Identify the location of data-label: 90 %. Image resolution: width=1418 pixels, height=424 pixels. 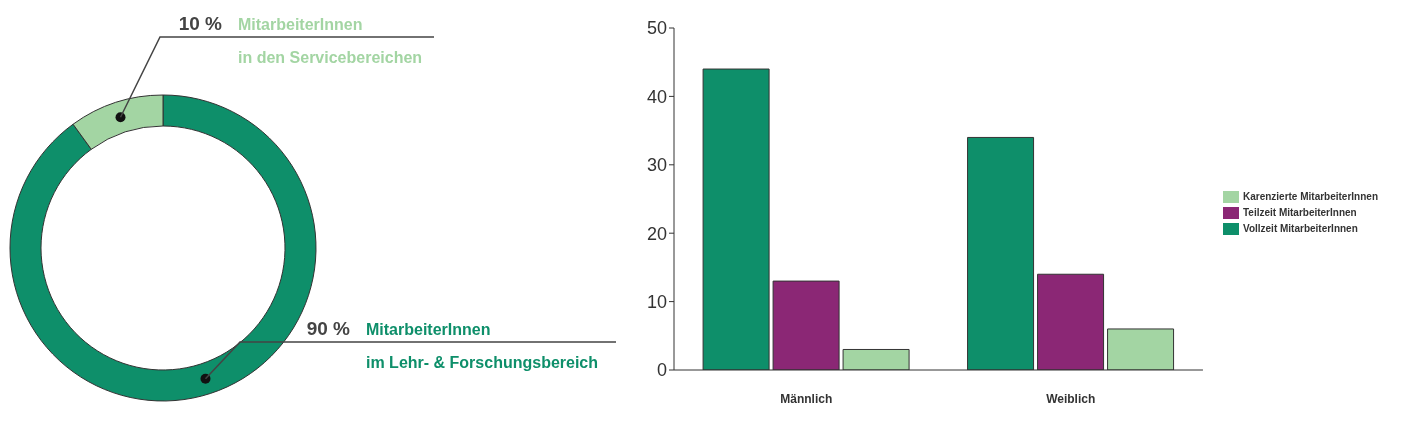
(328, 328).